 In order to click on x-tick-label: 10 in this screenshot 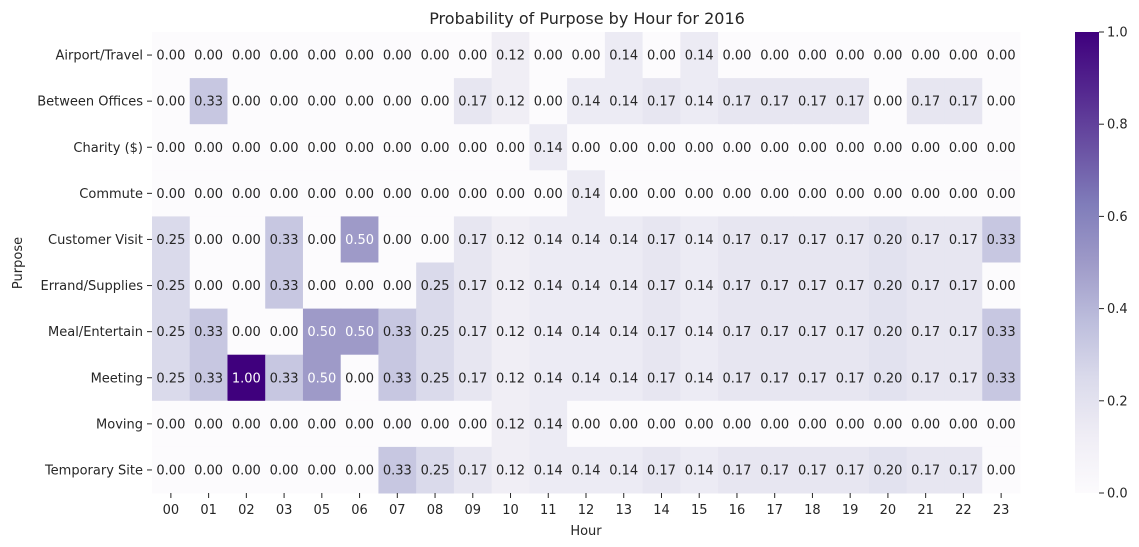, I will do `click(510, 510)`.